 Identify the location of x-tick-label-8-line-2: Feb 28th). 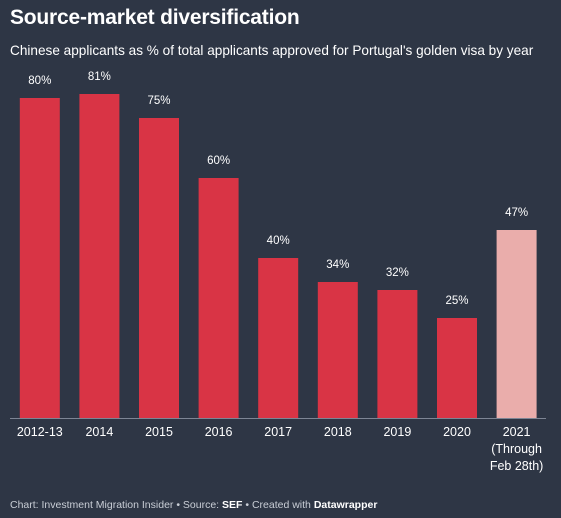
(517, 466).